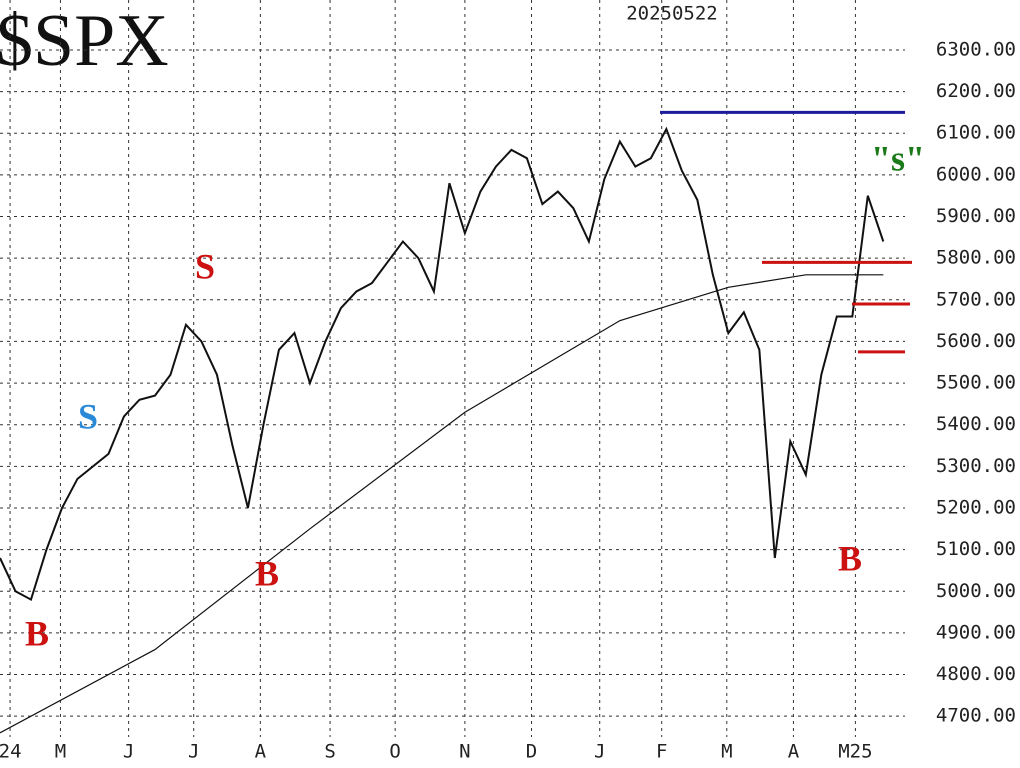 This screenshot has width=1020, height=768. Describe the element at coordinates (976, 174) in the screenshot. I see `y-tick-label: 6000.00` at that location.